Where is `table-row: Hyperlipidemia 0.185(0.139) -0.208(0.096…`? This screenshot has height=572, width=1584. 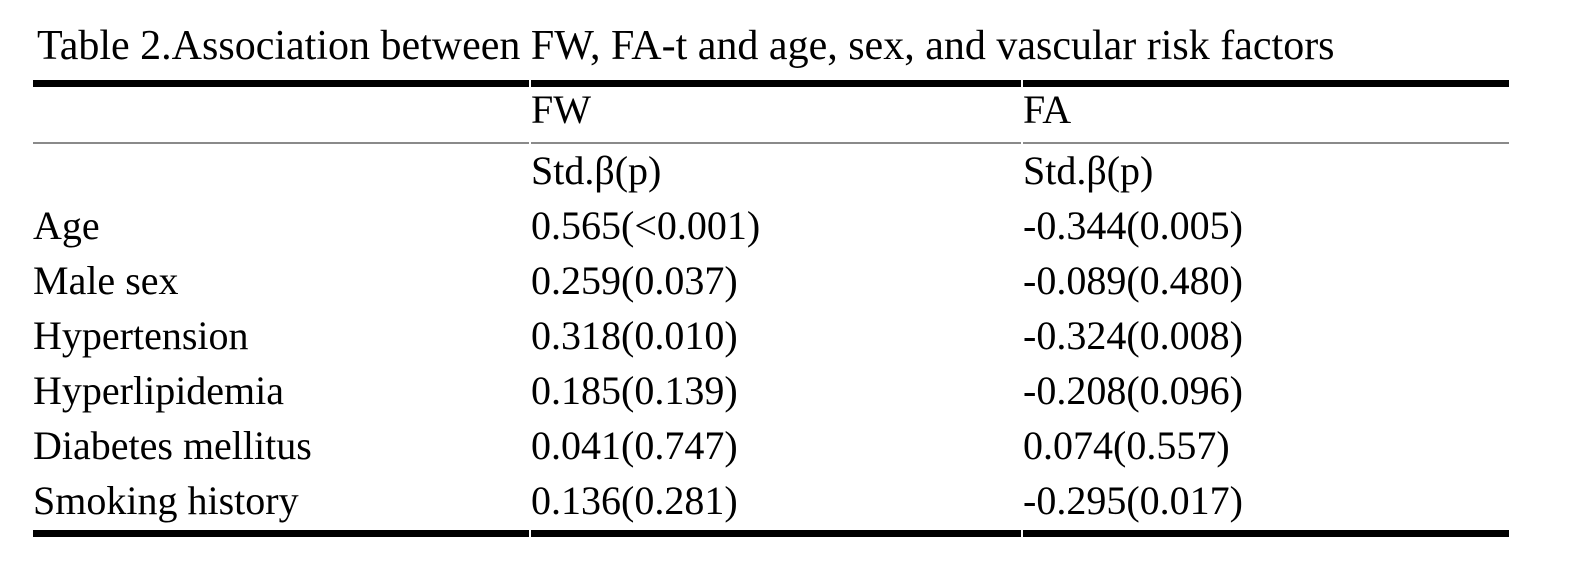 table-row: Hyperlipidemia 0.185(0.139) -0.208(0.096… is located at coordinates (771, 389).